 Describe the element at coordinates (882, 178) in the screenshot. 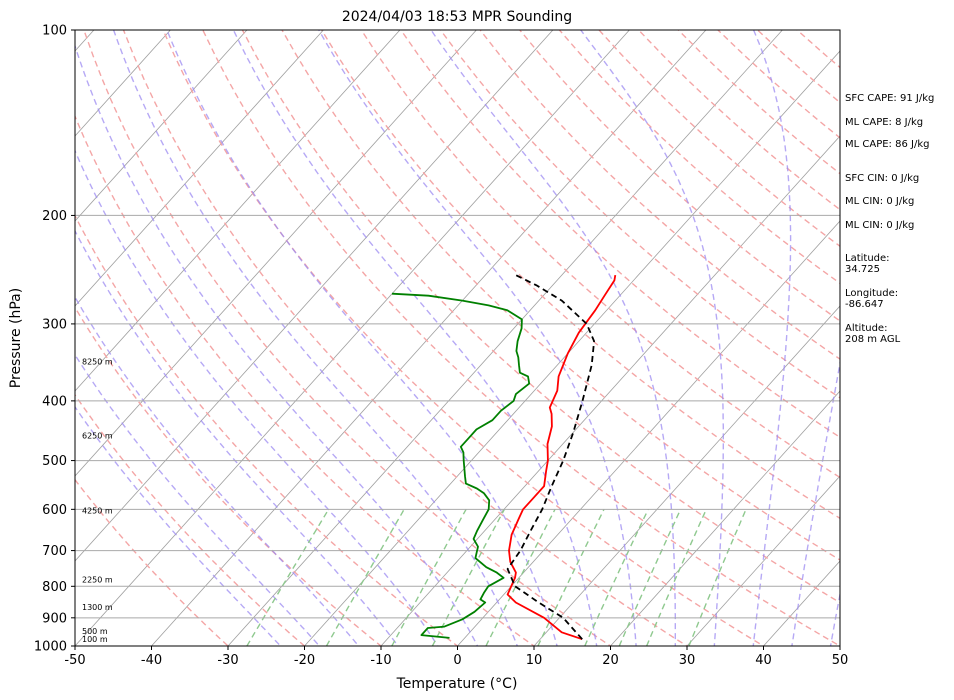

I see `sfc-cin-text: SFC CIN: 0 J/kg` at that location.